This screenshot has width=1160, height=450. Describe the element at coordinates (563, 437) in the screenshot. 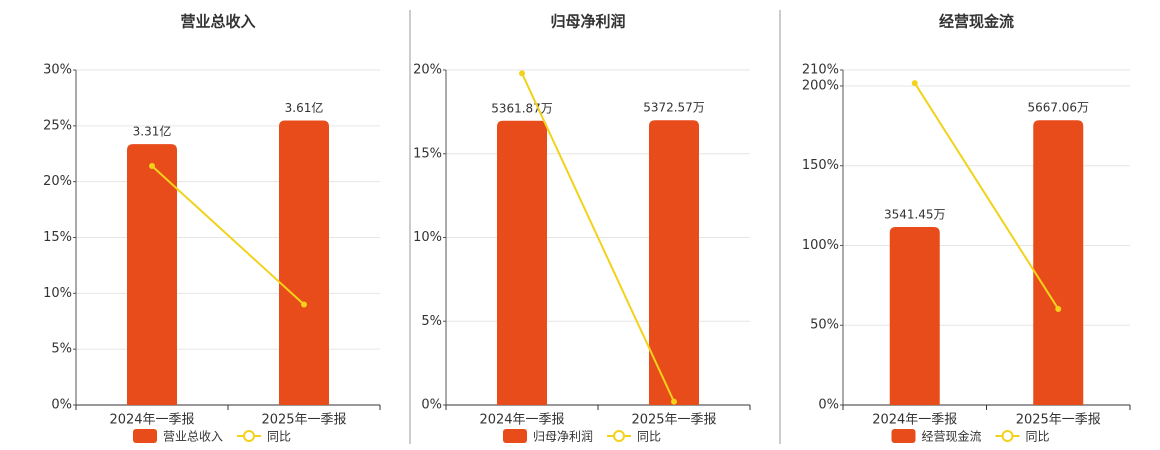

I see `legend-label: 归母净利润` at that location.